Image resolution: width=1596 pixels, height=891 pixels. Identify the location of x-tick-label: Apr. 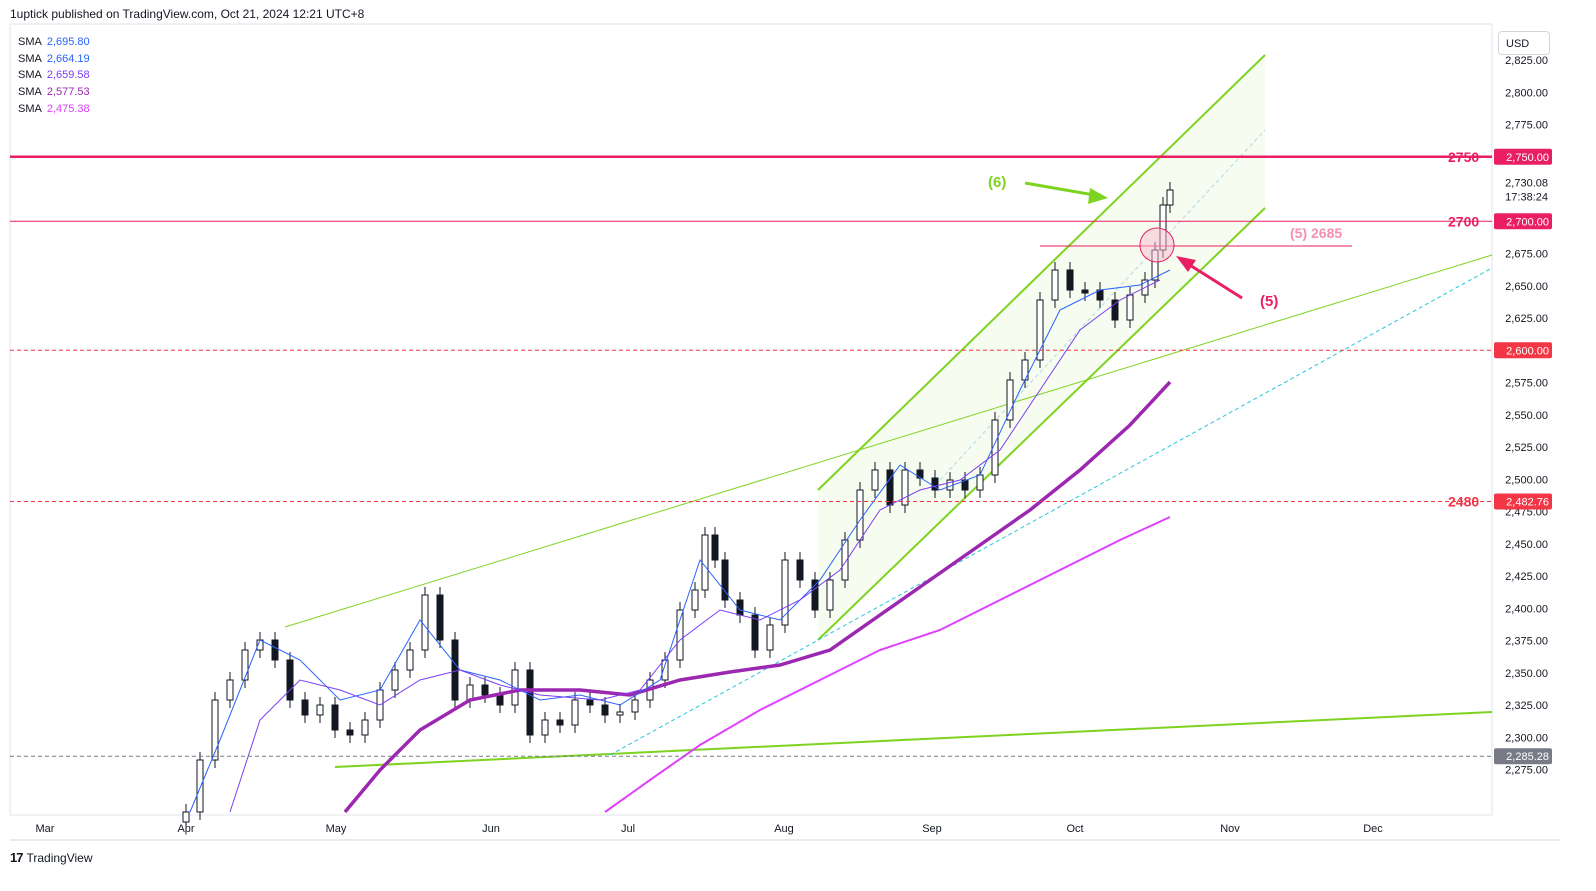
(185, 829).